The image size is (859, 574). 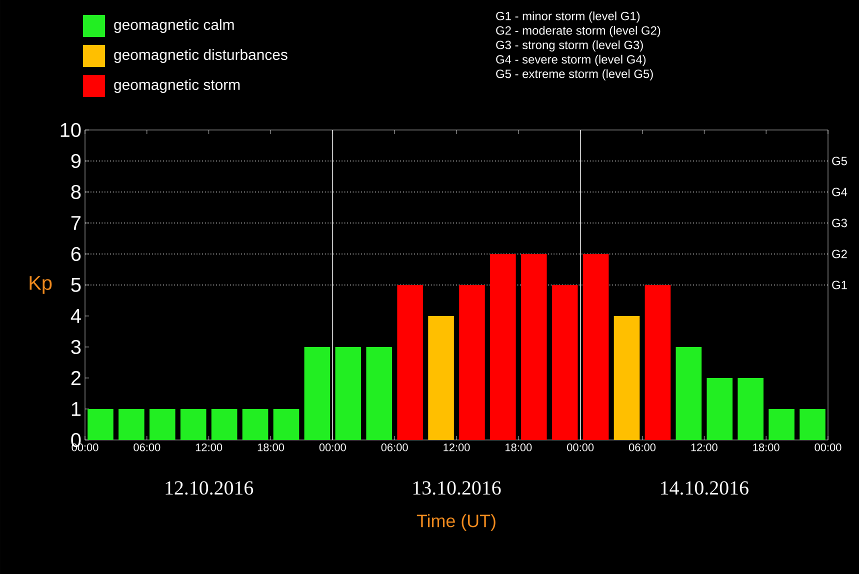 I want to click on y-tick-label: 2, so click(x=75, y=378).